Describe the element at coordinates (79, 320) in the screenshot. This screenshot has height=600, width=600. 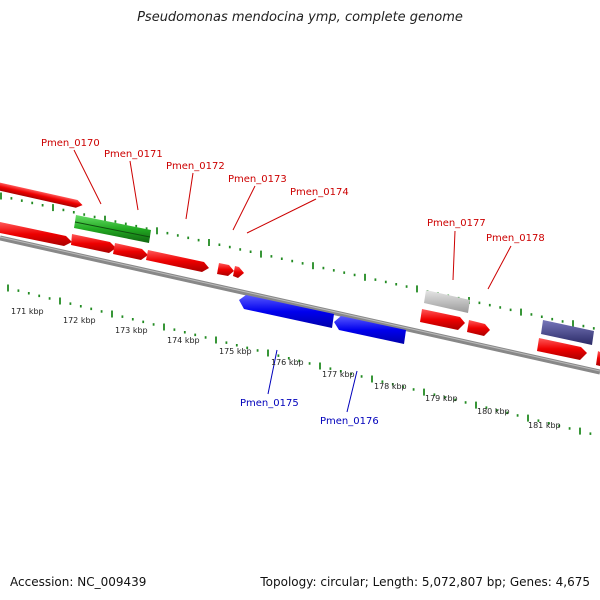
I see `kbp-label: 172 kbp` at that location.